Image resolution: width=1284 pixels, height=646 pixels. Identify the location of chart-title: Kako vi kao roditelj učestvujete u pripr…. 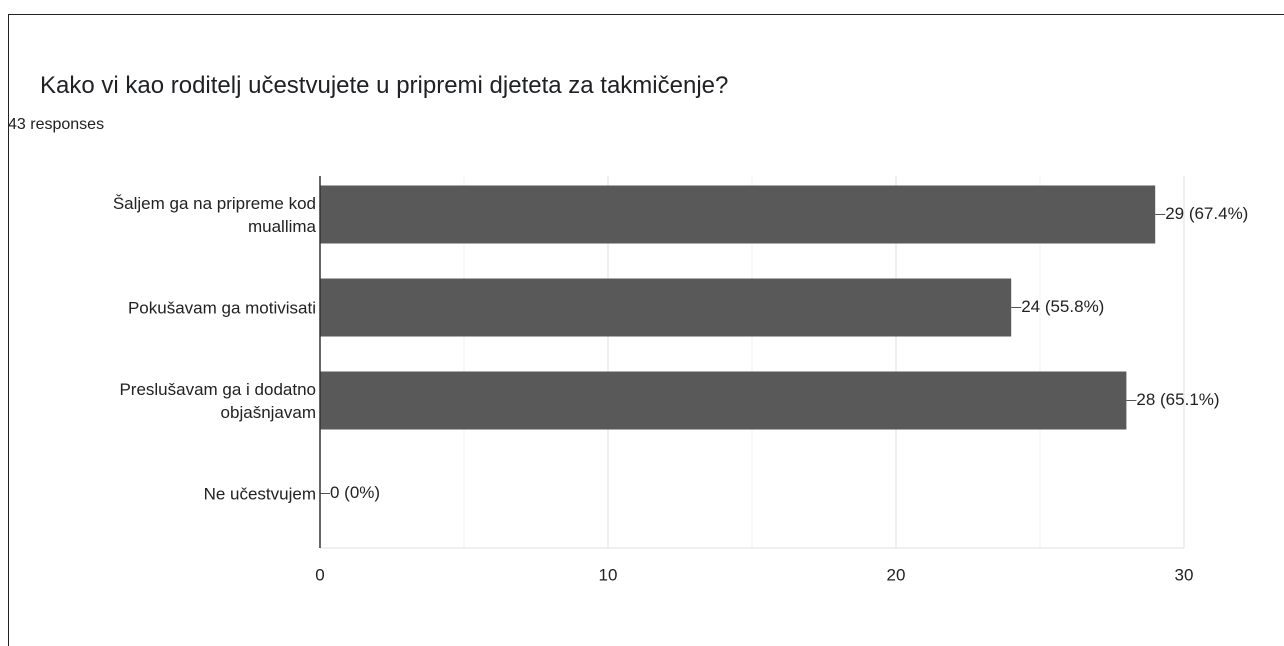
(384, 85).